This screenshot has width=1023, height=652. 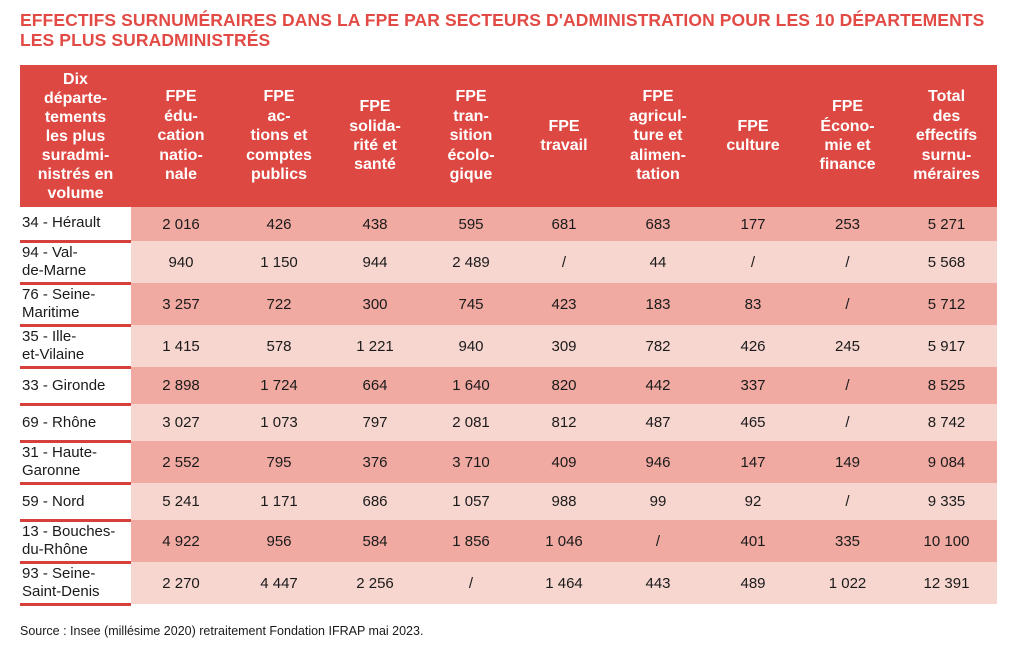 What do you see at coordinates (181, 224) in the screenshot?
I see `value-cell: 2 016` at bounding box center [181, 224].